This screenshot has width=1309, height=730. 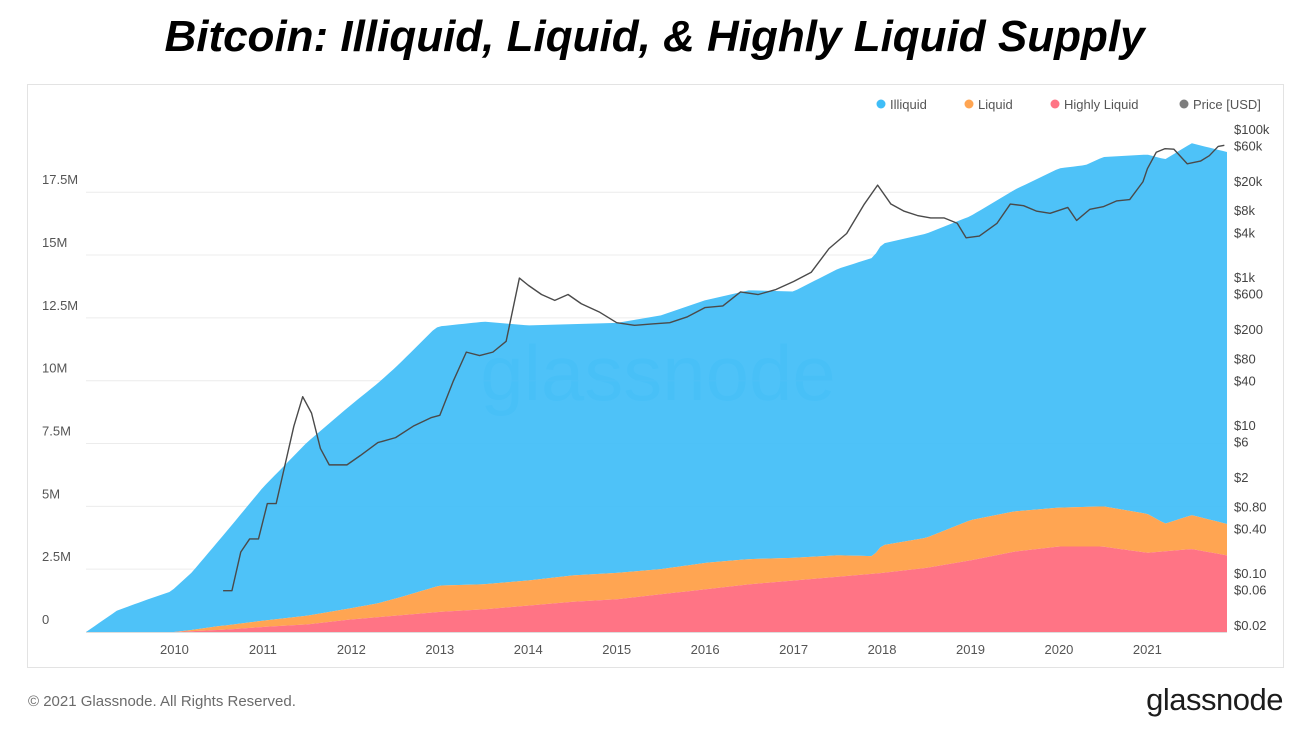 I want to click on y-right-tick-label: $20k, so click(x=1248, y=181).